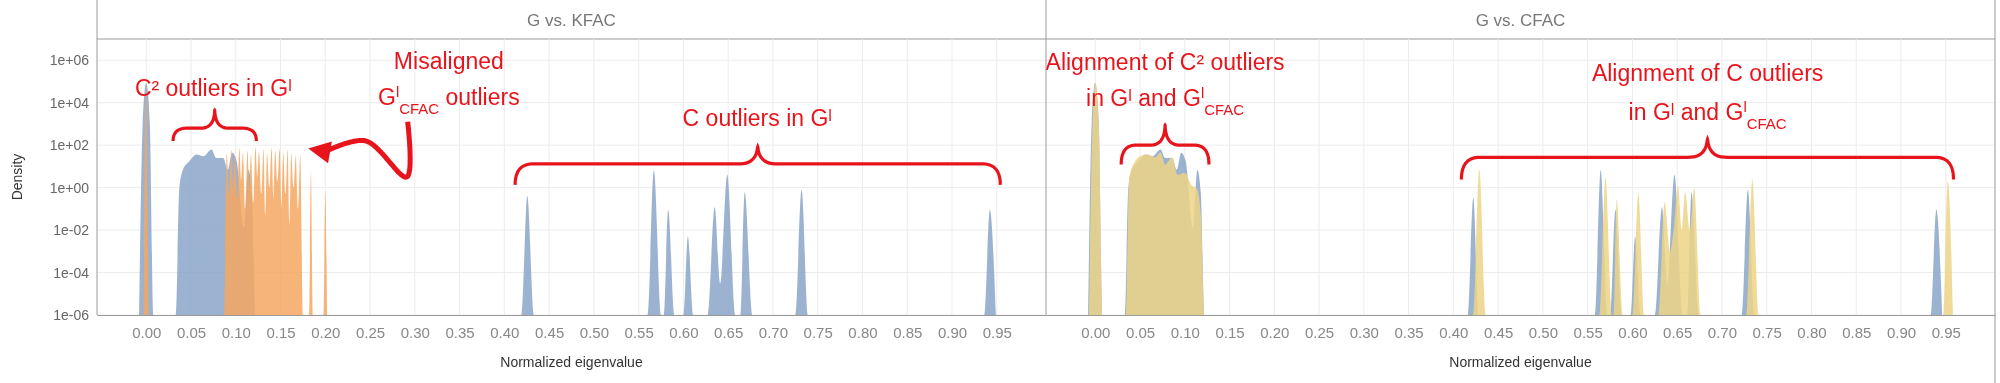  What do you see at coordinates (17, 177) in the screenshot?
I see `y-axis-title: Density` at bounding box center [17, 177].